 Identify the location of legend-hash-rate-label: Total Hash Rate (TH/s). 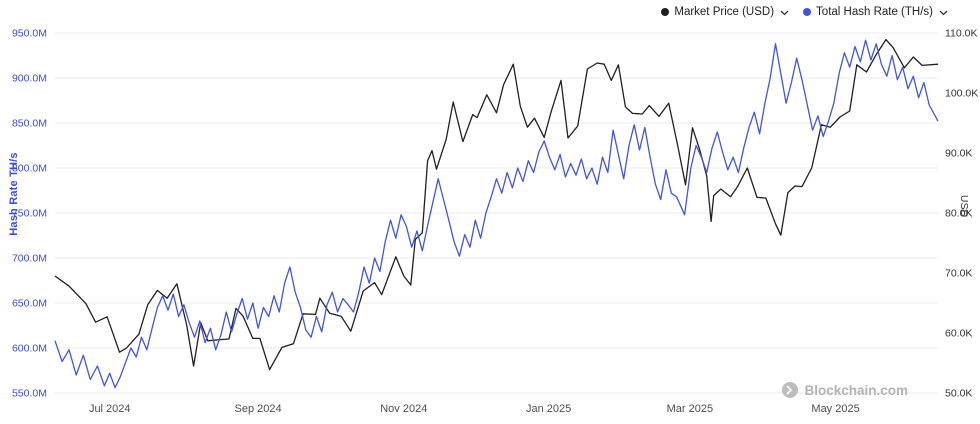
(874, 12).